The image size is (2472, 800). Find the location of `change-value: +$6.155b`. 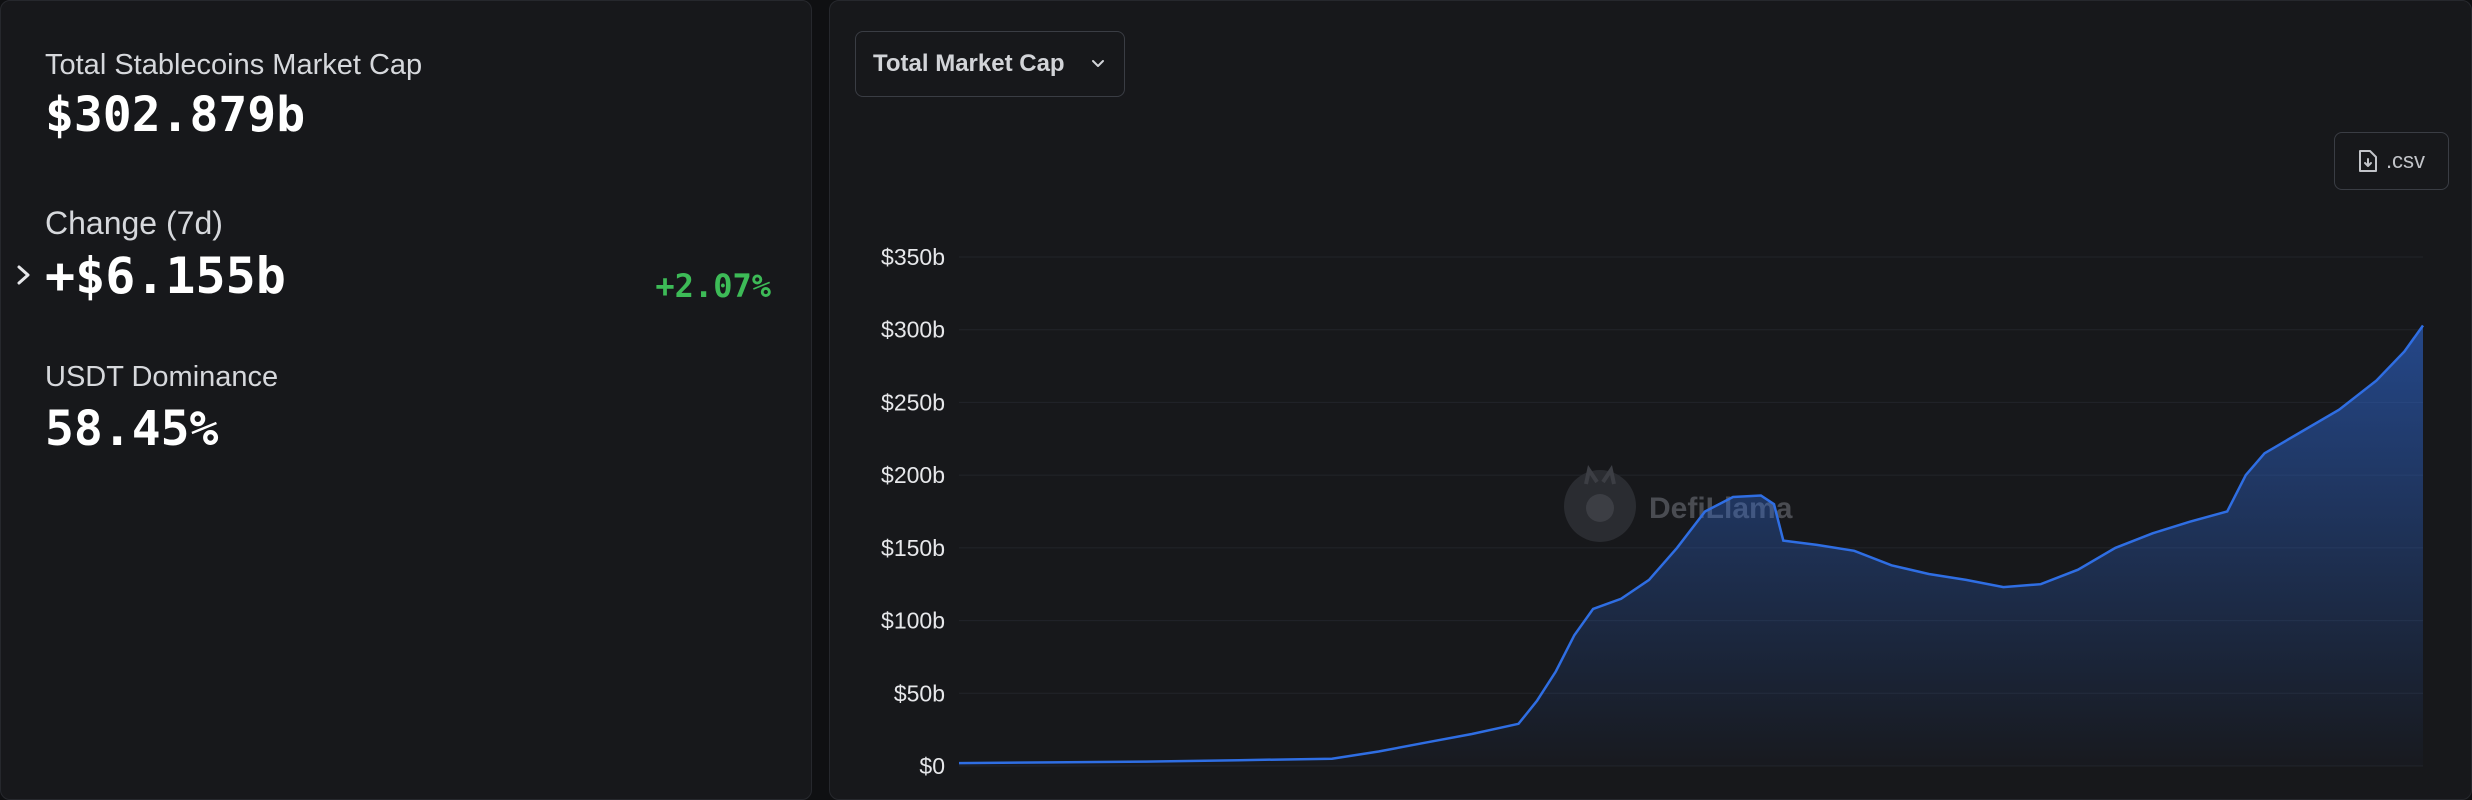

change-value: +$6.155b is located at coordinates (165, 276).